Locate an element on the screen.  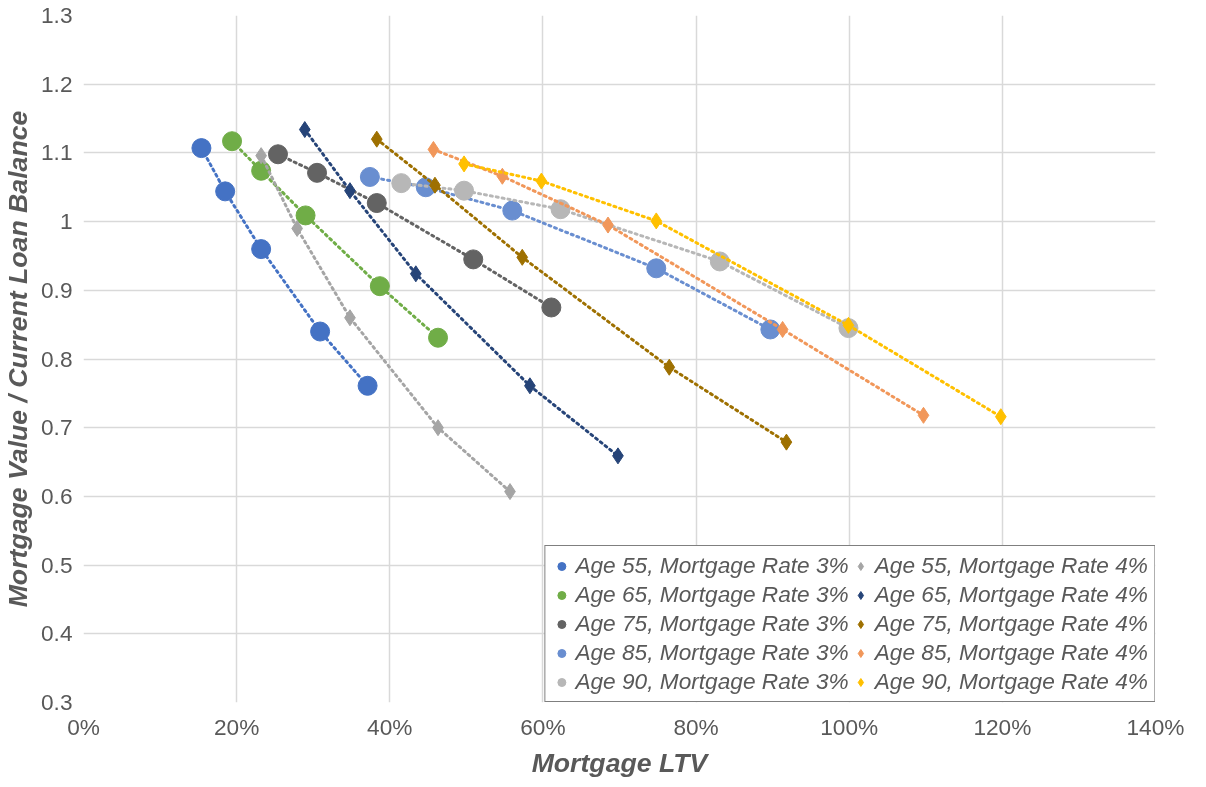
legend-label: Age 55, Mortgage Rate 3% is located at coordinates (712, 565).